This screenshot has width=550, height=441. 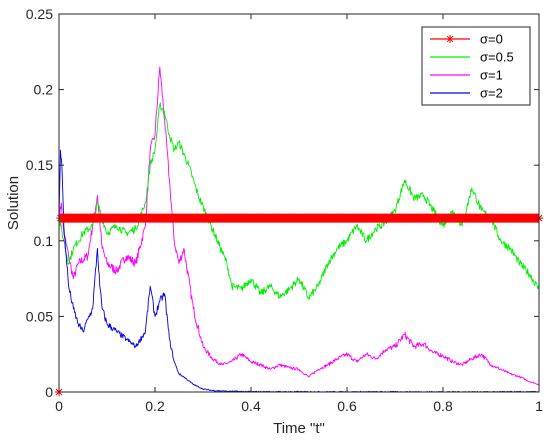 What do you see at coordinates (44, 90) in the screenshot?
I see `y-tick-label: 0.2` at bounding box center [44, 90].